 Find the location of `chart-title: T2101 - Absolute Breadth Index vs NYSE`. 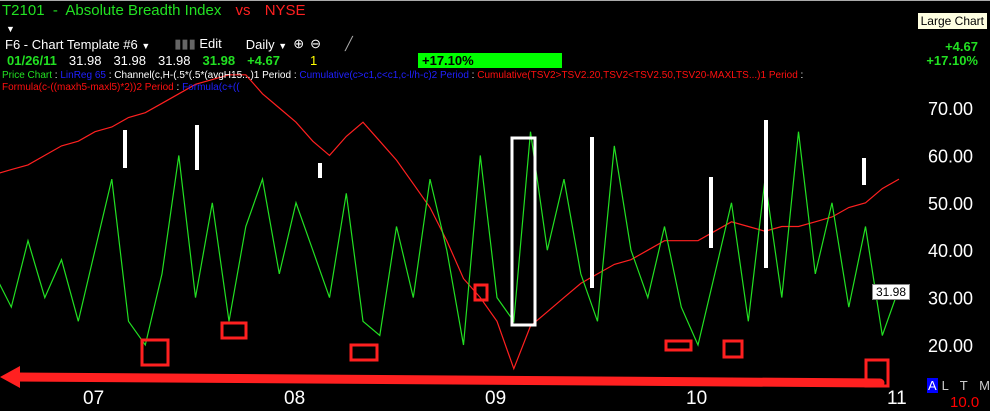

chart-title: T2101 - Absolute Breadth Index vs NYSE is located at coordinates (154, 10).